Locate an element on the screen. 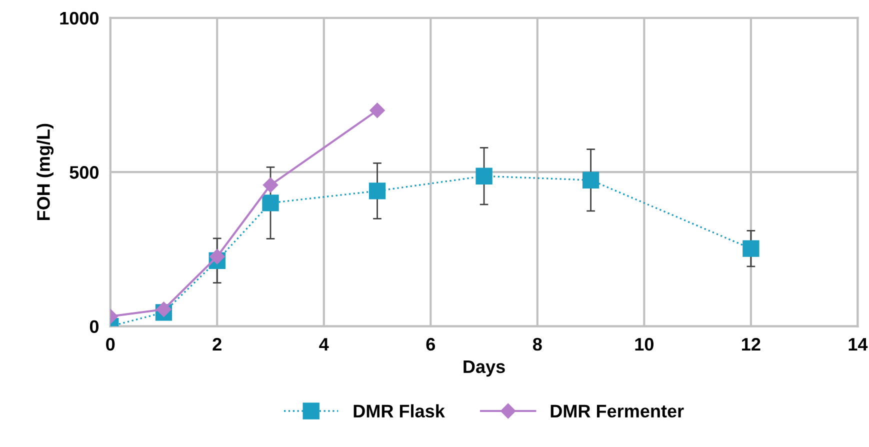  x-tick-label: 6 is located at coordinates (431, 344).